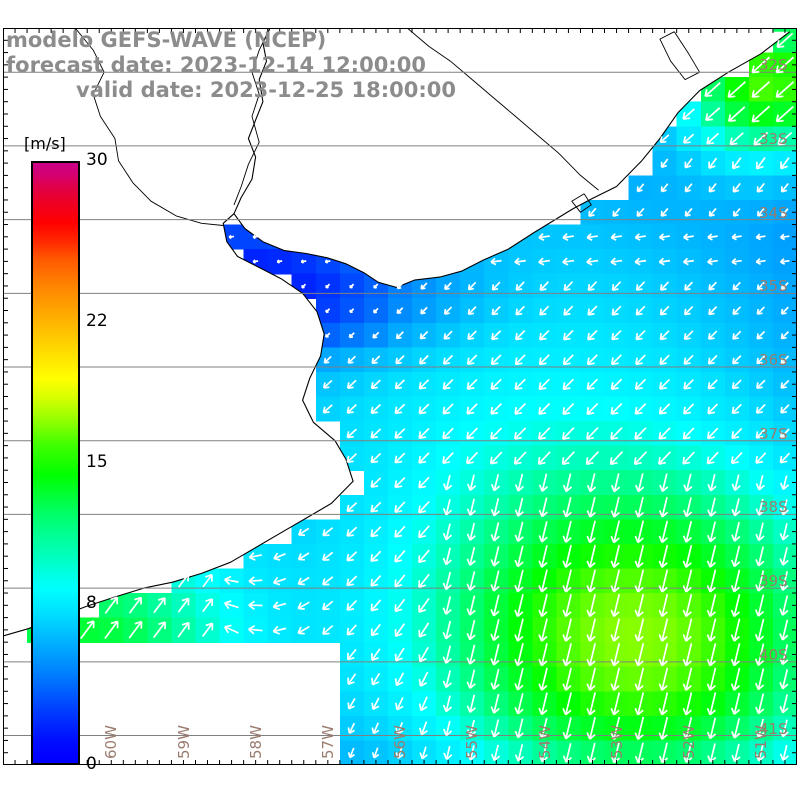 This screenshot has width=800, height=800. I want to click on colorbar-tick-30: 30, so click(97, 160).